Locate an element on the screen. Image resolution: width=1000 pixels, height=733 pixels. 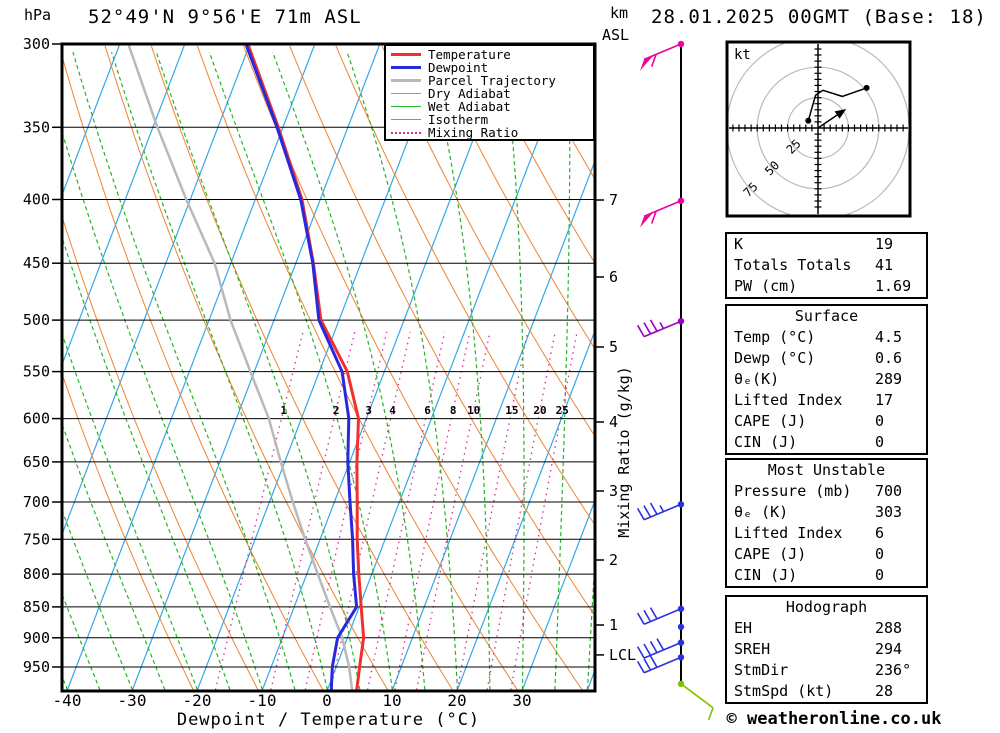
table-row: Lifted Index 17 is located at coordinates (814, 400).